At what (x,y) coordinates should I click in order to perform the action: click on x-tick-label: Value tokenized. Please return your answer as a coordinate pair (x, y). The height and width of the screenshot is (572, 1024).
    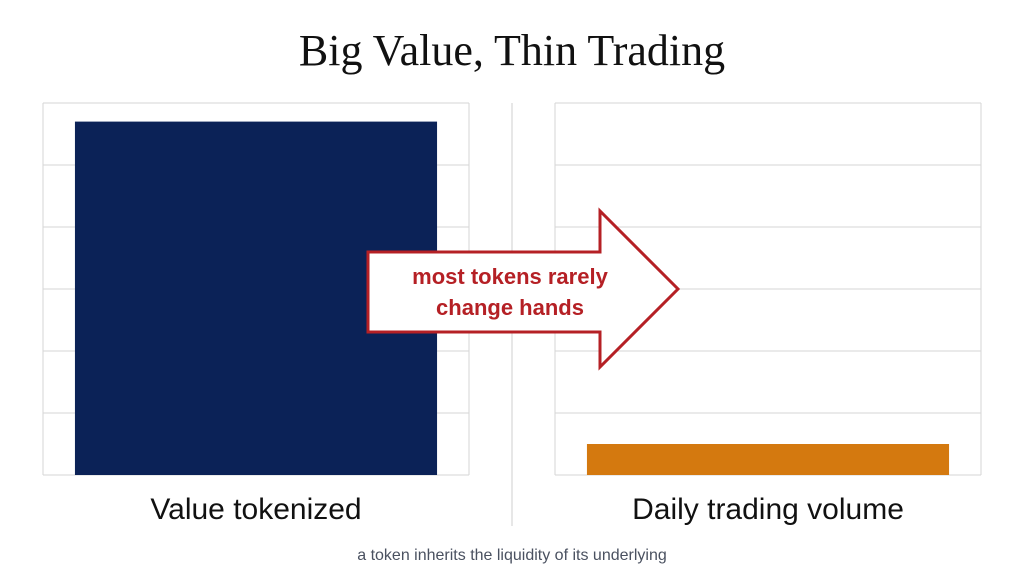
    Looking at the image, I should click on (255, 509).